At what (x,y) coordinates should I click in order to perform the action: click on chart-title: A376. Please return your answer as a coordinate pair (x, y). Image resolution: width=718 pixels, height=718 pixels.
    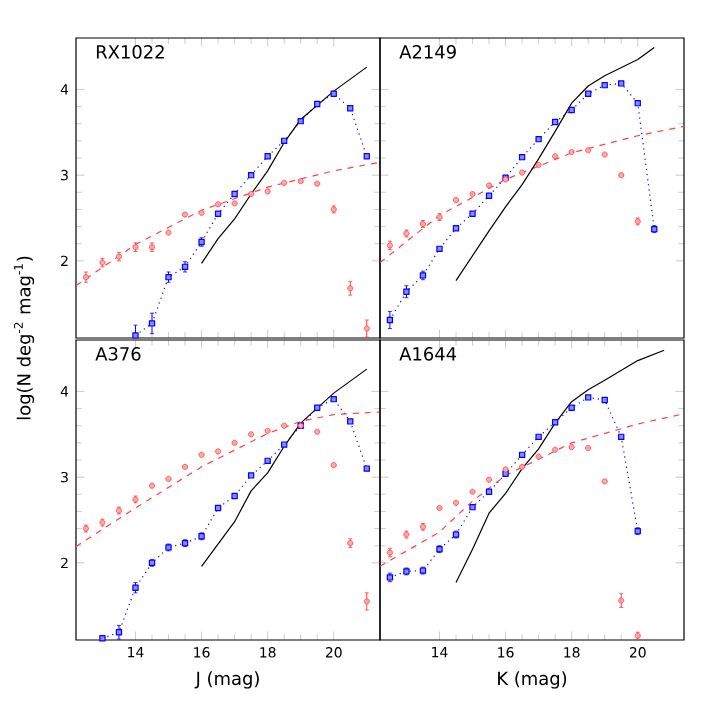
    Looking at the image, I should click on (118, 354).